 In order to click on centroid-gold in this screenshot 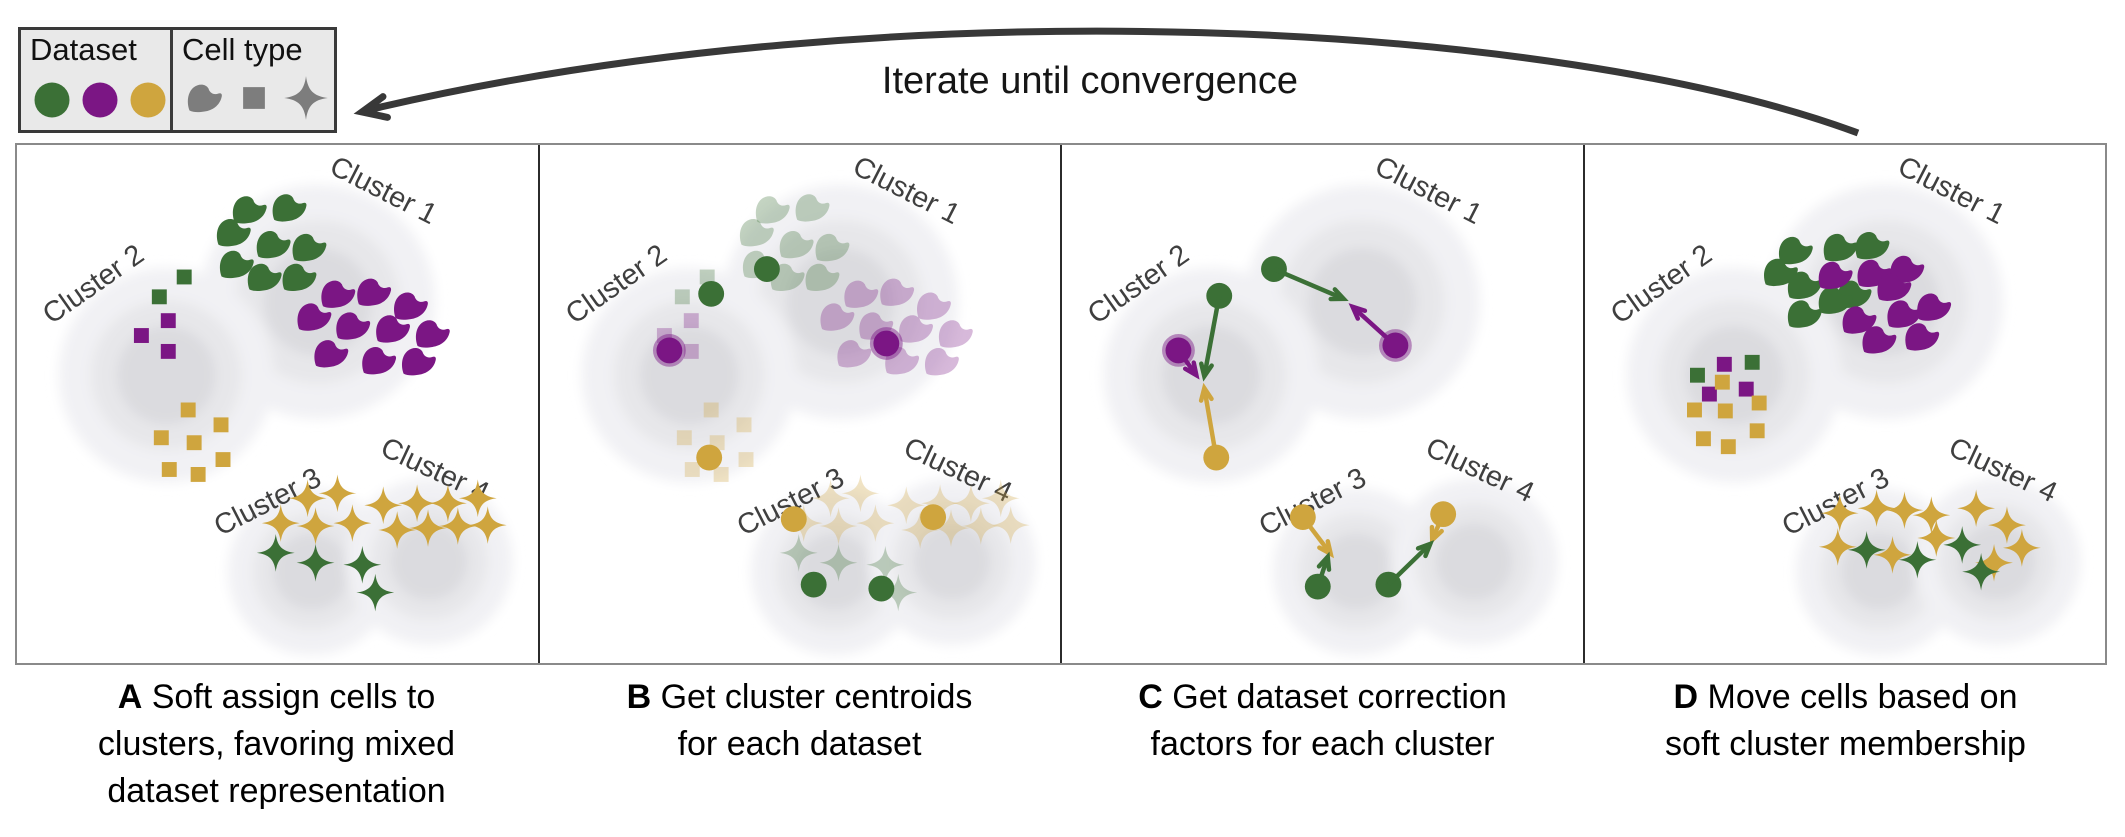, I will do `click(793, 519)`.